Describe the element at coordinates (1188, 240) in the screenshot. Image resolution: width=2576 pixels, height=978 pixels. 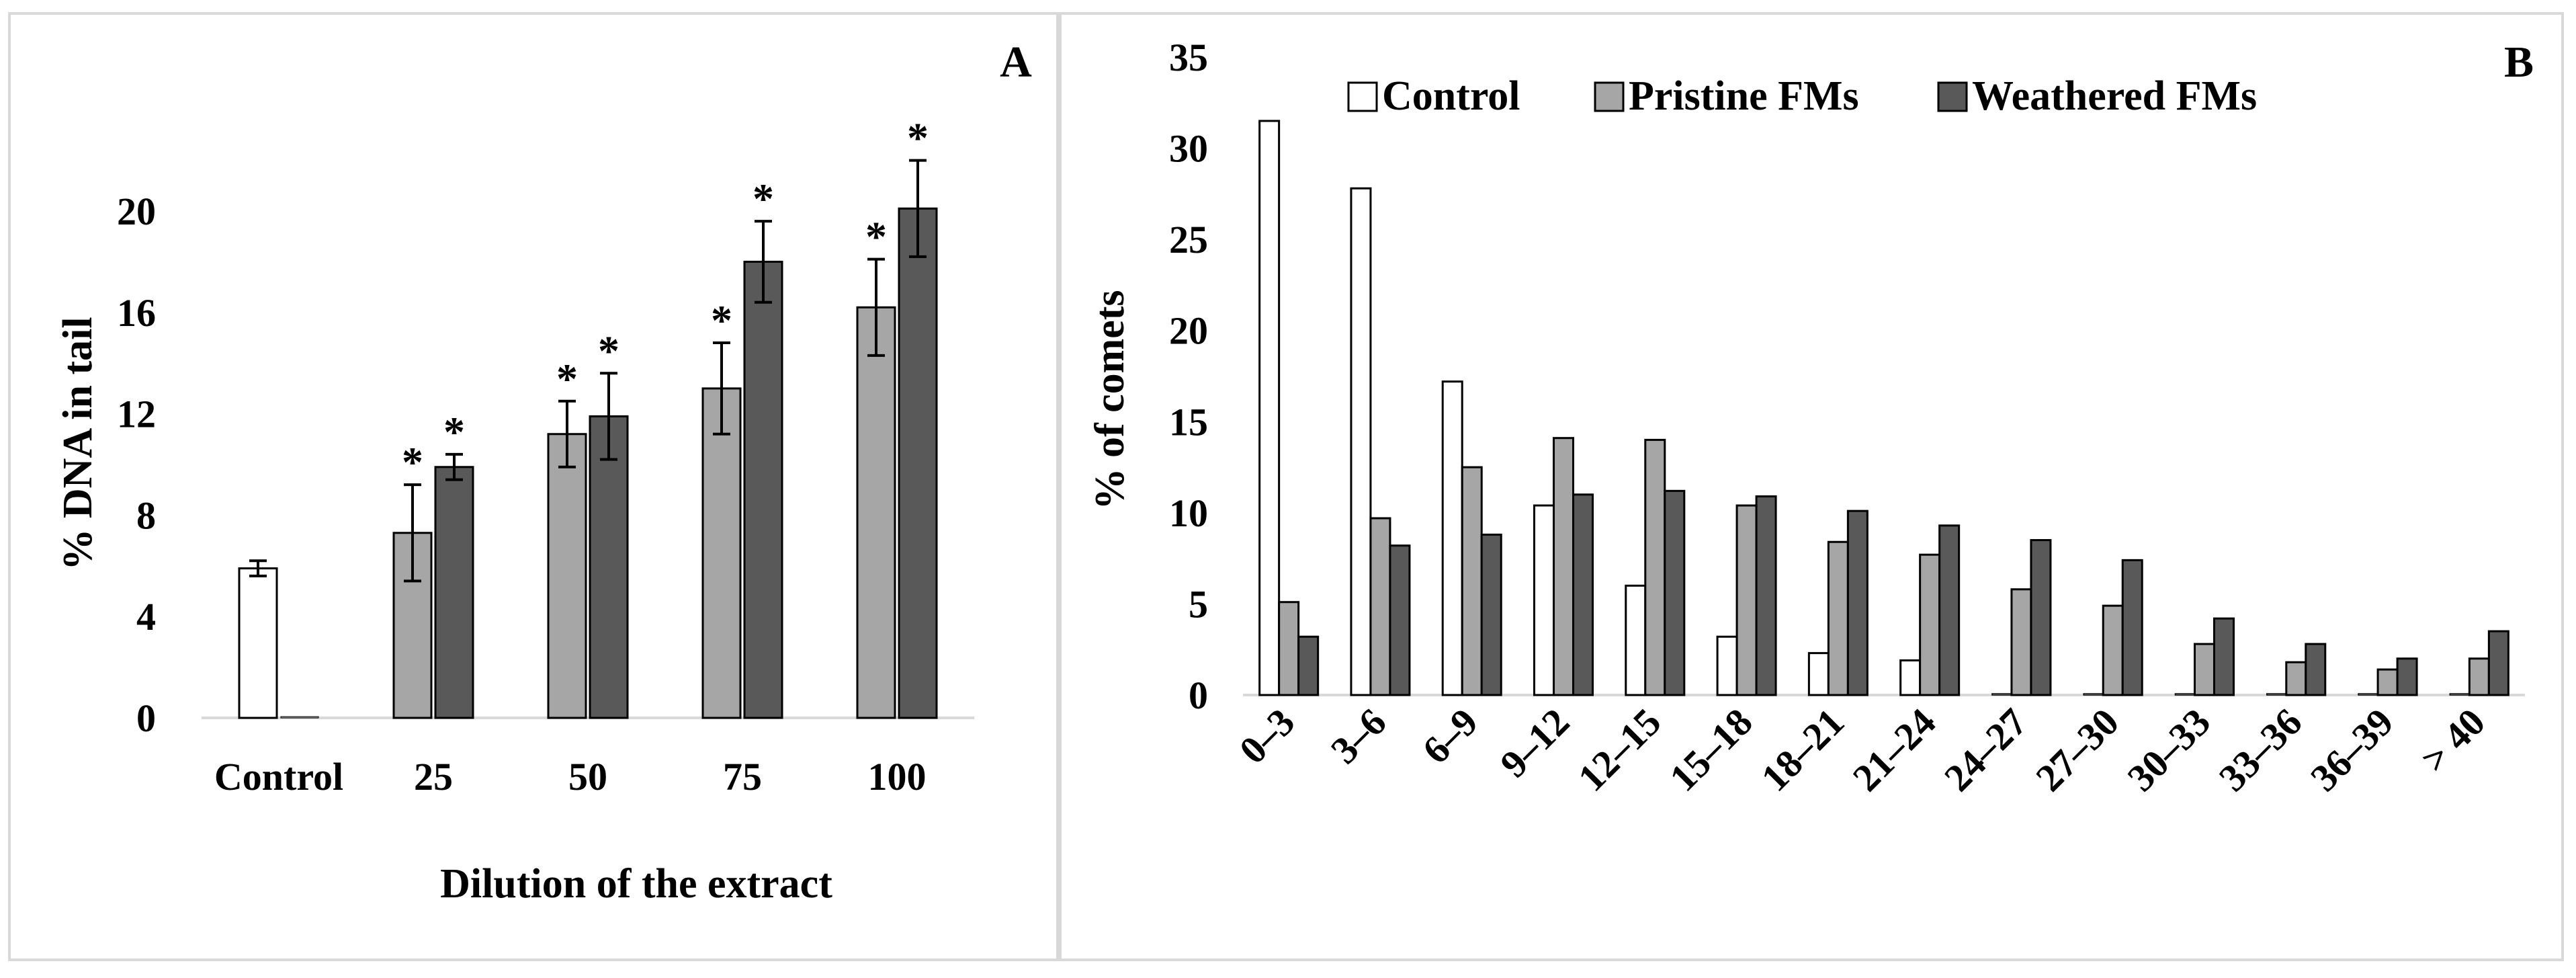
I see `panel-b-y-tick-label: 25` at that location.